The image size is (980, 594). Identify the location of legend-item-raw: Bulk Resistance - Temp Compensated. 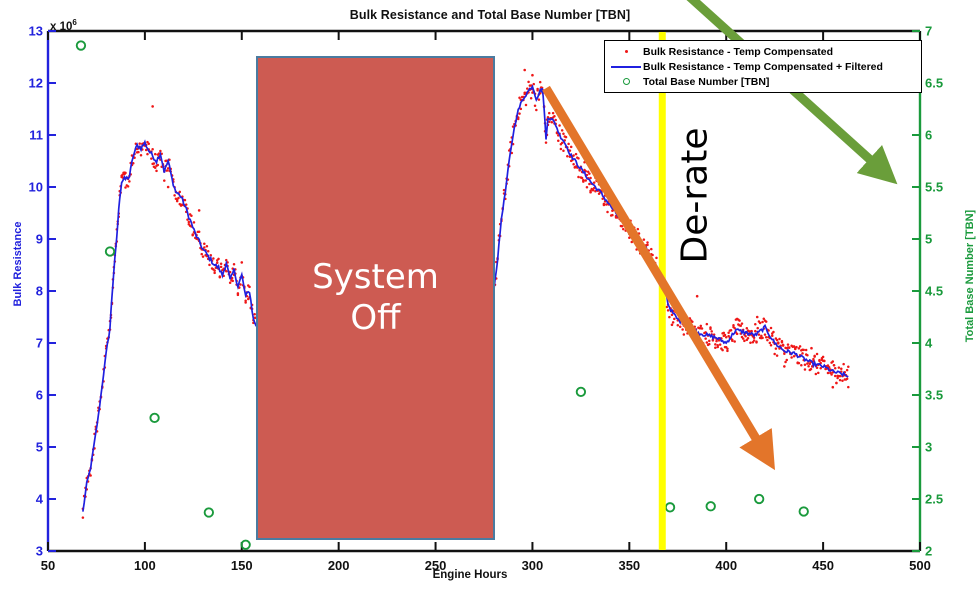
(763, 51).